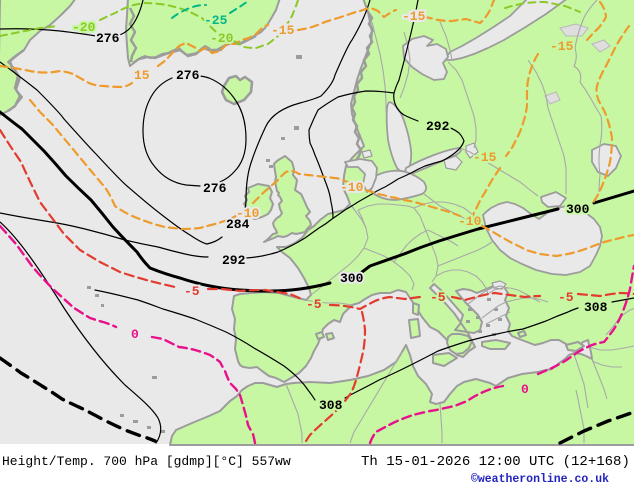 Image resolution: width=634 pixels, height=490 pixels. What do you see at coordinates (142, 75) in the screenshot?
I see `svg-text: 15` at bounding box center [142, 75].